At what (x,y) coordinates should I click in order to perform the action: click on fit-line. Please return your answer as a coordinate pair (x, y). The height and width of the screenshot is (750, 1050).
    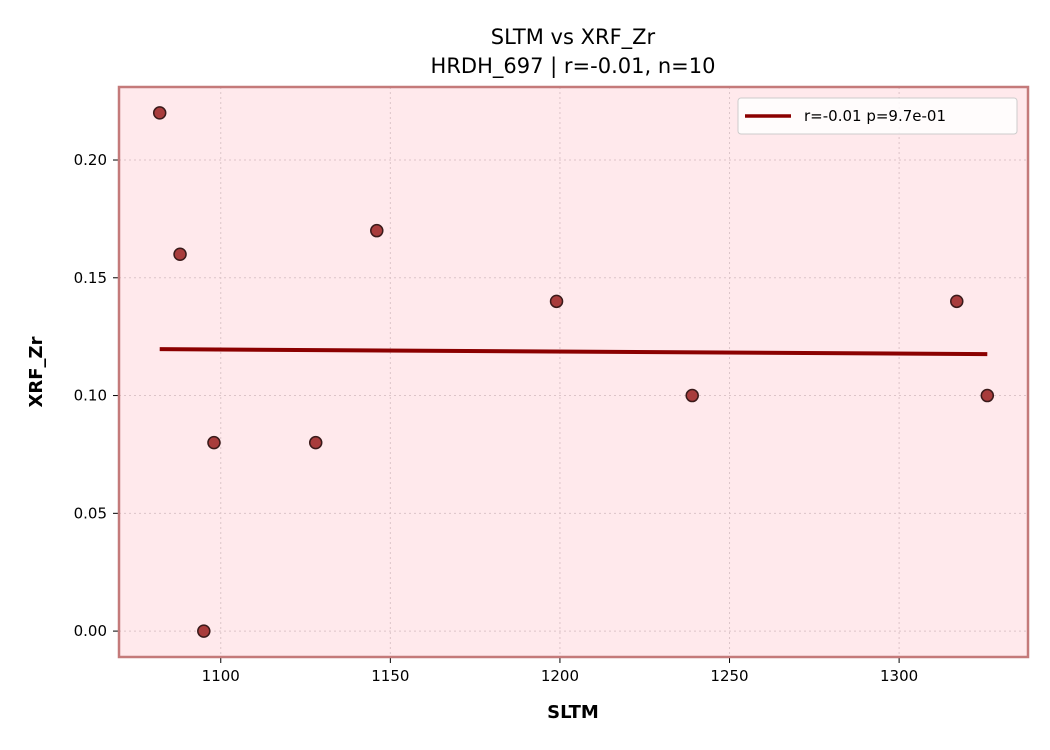
    Looking at the image, I should click on (573, 352).